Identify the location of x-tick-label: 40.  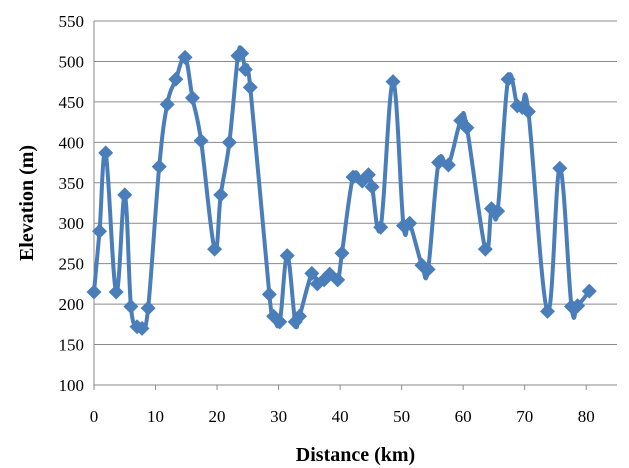
(340, 416).